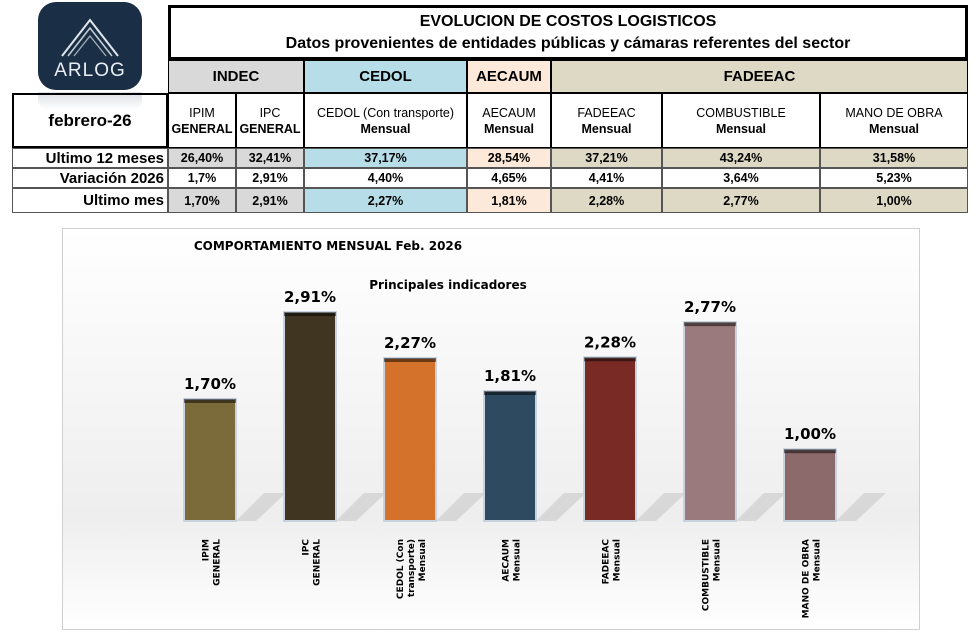 Image resolution: width=976 pixels, height=639 pixels. I want to click on table-cell: 2,77%, so click(741, 200).